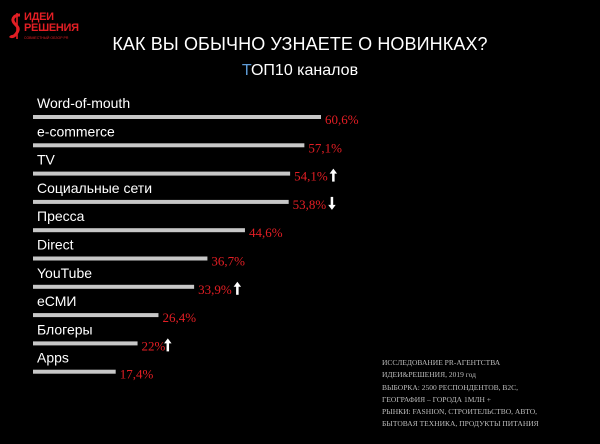  I want to click on chart-subtitle: ТОП10 каналов, so click(300, 71).